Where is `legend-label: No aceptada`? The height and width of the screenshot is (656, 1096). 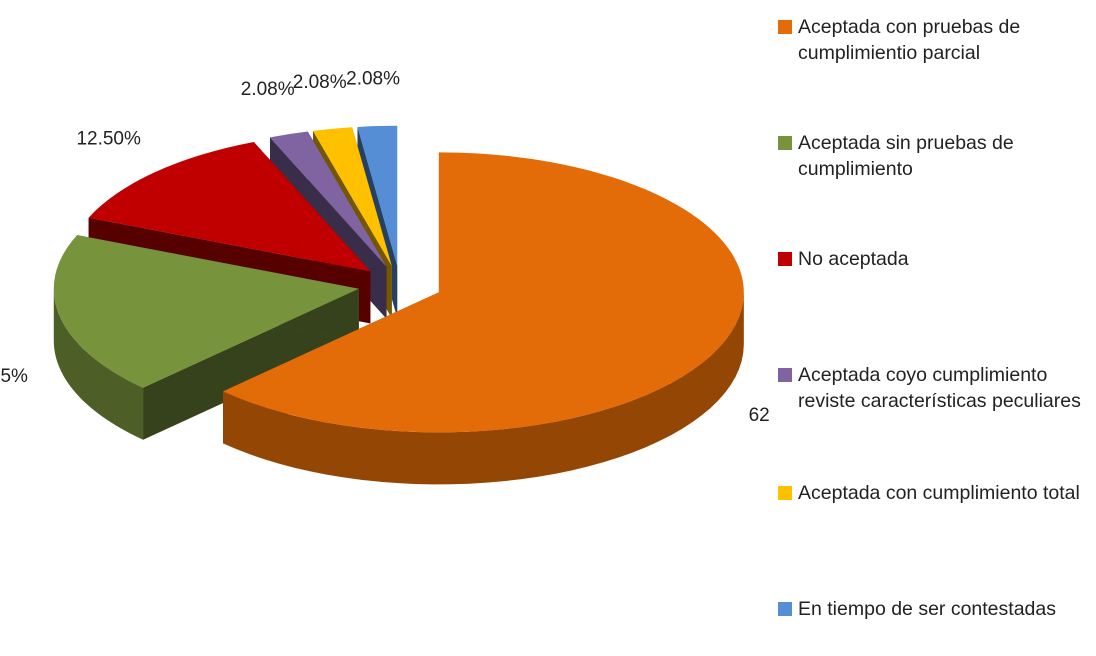 legend-label: No aceptada is located at coordinates (853, 259).